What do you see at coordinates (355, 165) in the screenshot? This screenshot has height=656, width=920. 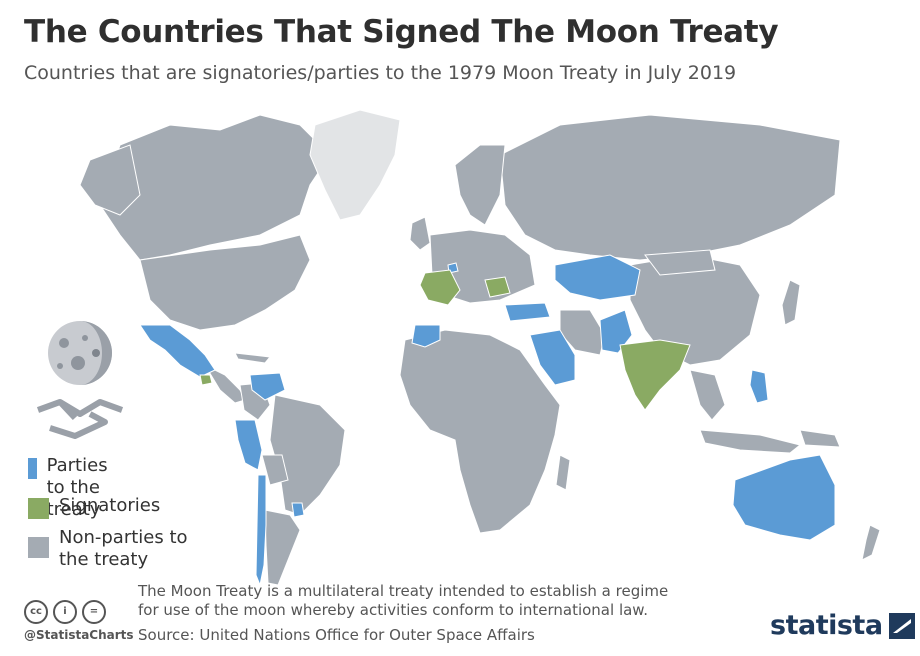 I see `country-greenland` at bounding box center [355, 165].